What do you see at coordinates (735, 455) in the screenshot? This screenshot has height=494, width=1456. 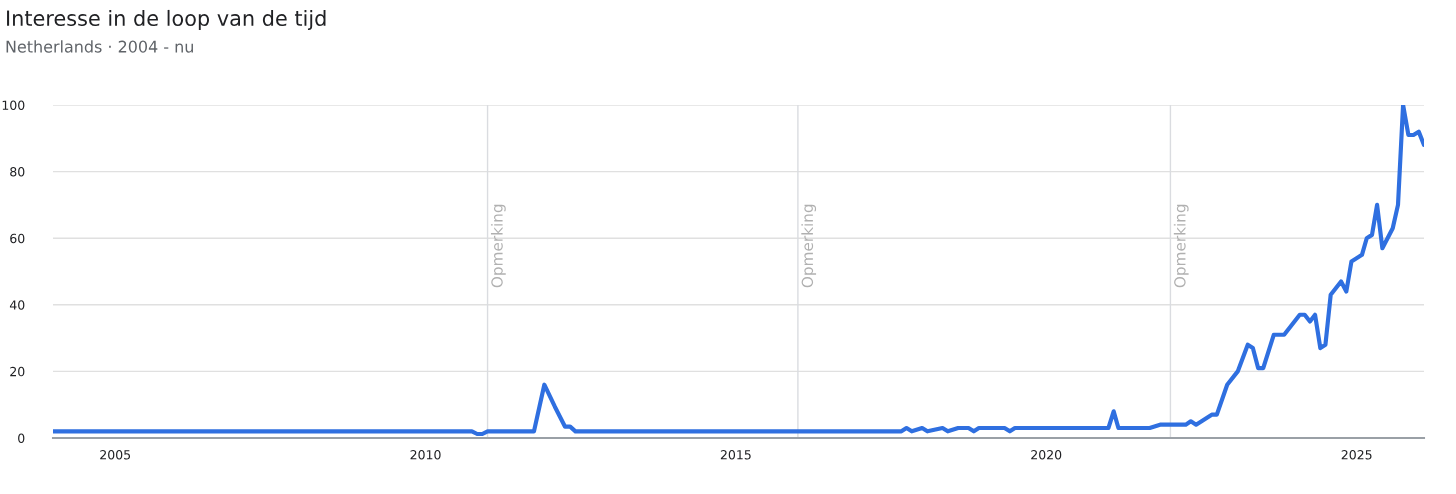 I see `x-tick-label: 2015` at bounding box center [735, 455].